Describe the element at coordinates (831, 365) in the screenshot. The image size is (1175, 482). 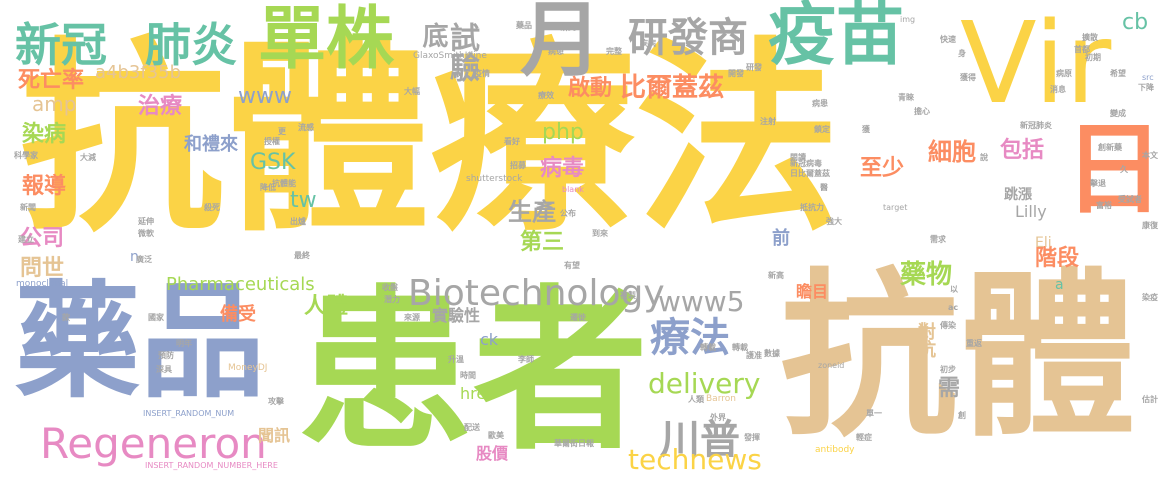
I see `word-zoneid: zoneid` at that location.